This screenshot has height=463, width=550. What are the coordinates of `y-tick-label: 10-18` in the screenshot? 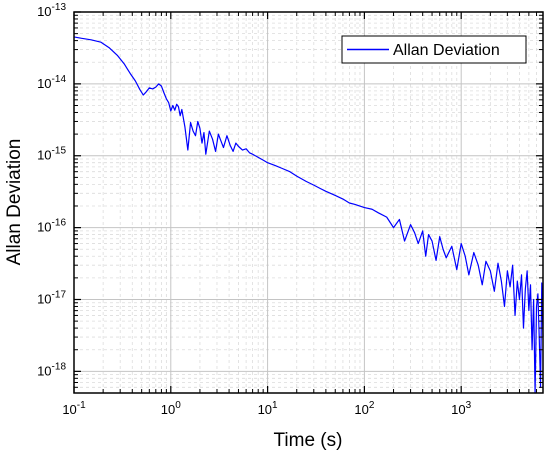 It's located at (51, 369).